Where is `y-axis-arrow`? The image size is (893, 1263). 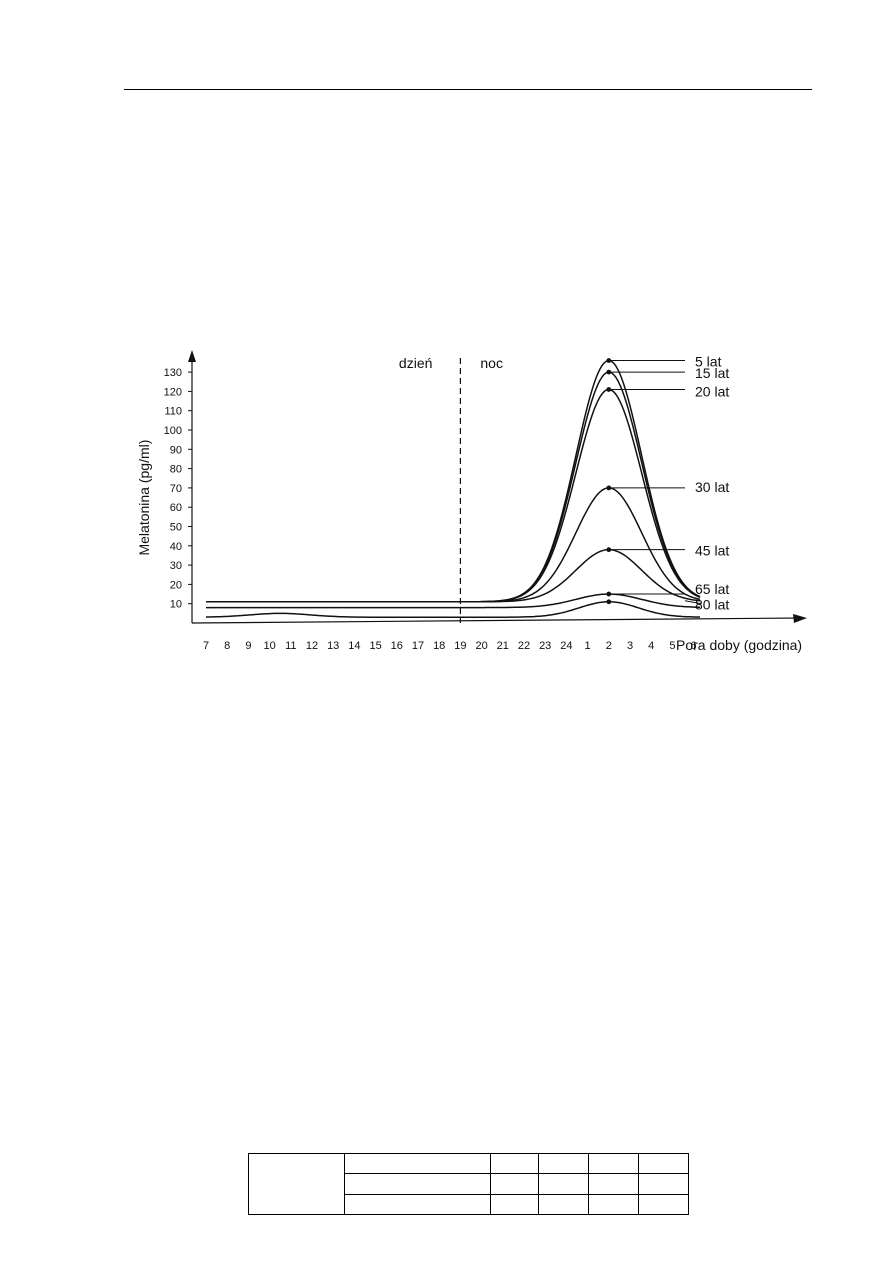 y-axis-arrow is located at coordinates (192, 356).